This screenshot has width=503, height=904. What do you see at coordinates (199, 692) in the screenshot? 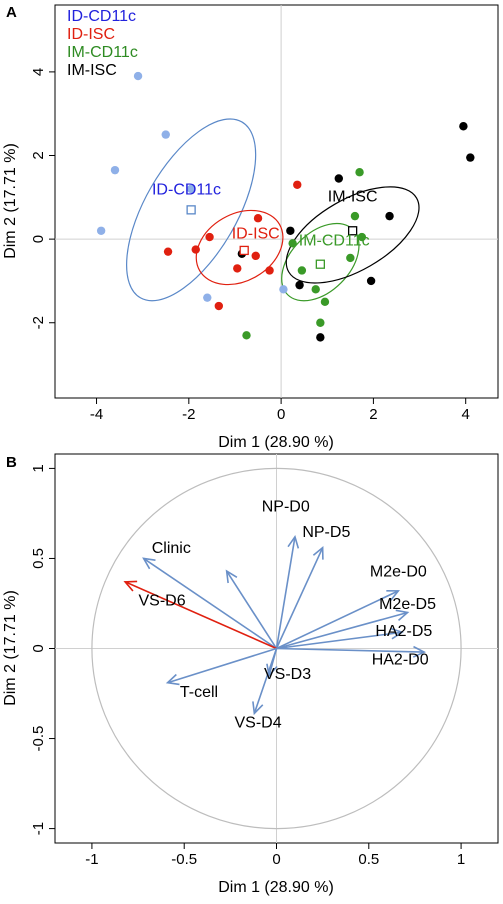
I see `variable-label: T-cell` at bounding box center [199, 692].